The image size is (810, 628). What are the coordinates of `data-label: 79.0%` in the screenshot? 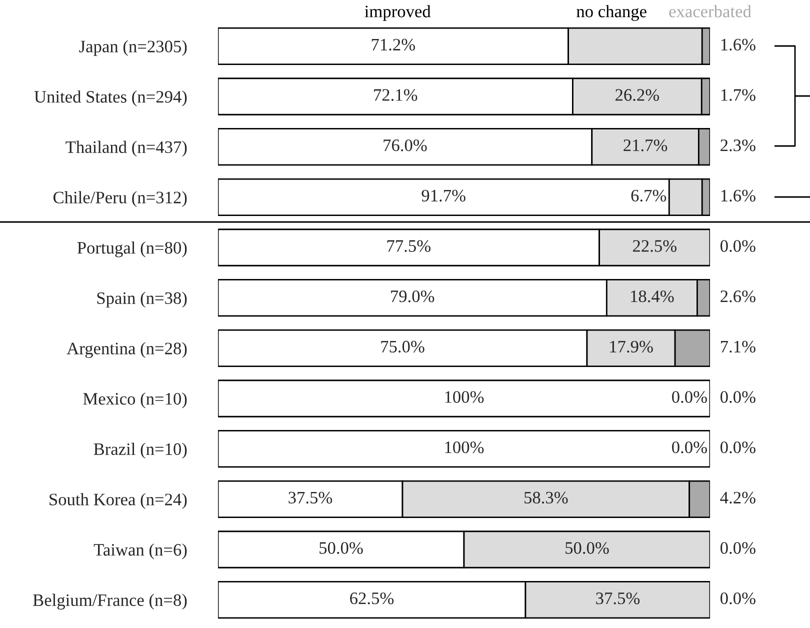 It's located at (412, 296).